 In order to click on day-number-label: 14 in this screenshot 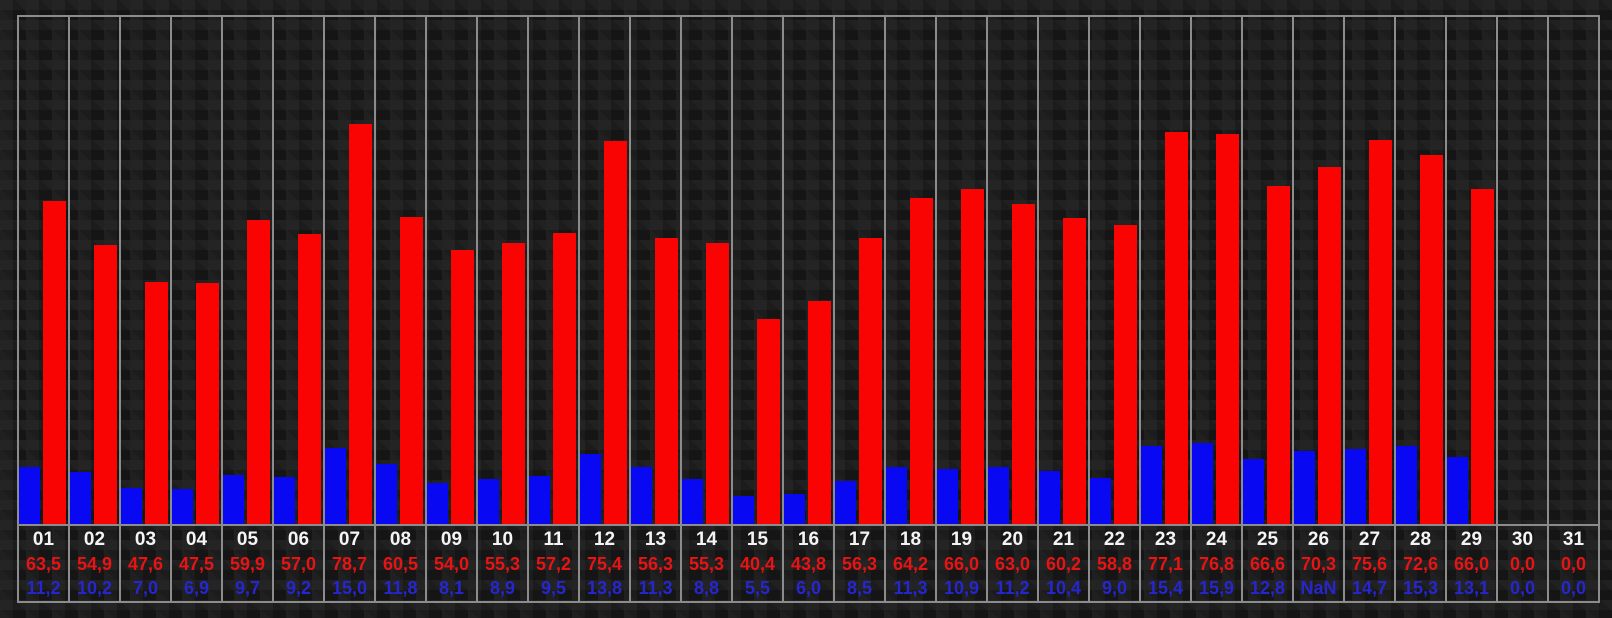, I will do `click(706, 539)`.